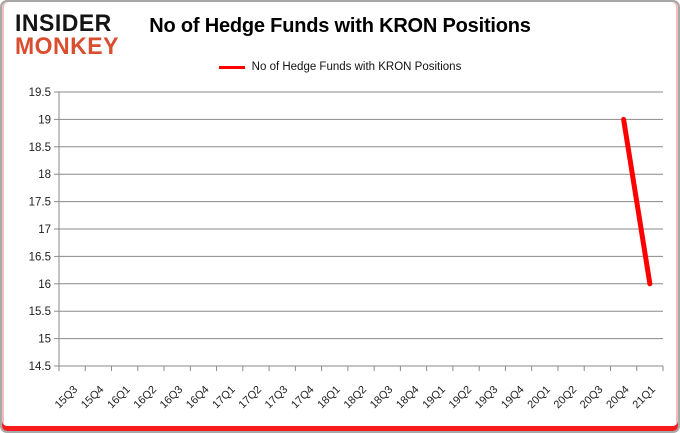  What do you see at coordinates (303, 398) in the screenshot?
I see `x-axis-label: 17Q4` at bounding box center [303, 398].